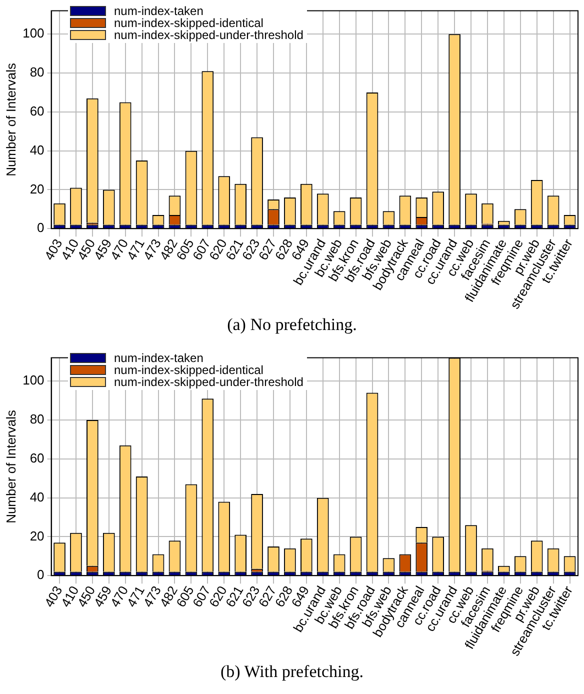 The image size is (584, 694). Describe the element at coordinates (292, 325) in the screenshot. I see `text: (a) No prefetching.` at that location.